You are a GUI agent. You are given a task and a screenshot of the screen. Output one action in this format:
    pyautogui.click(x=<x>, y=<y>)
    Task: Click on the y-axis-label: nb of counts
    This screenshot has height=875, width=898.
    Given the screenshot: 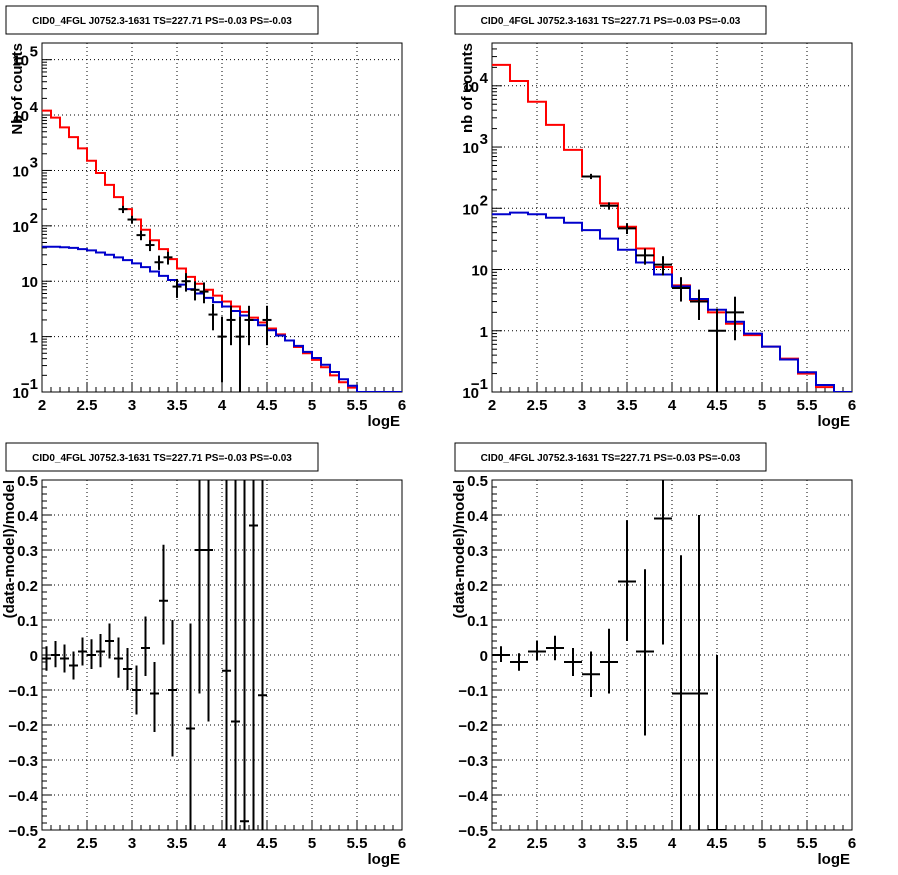 What is the action you would take?
    pyautogui.click(x=467, y=88)
    